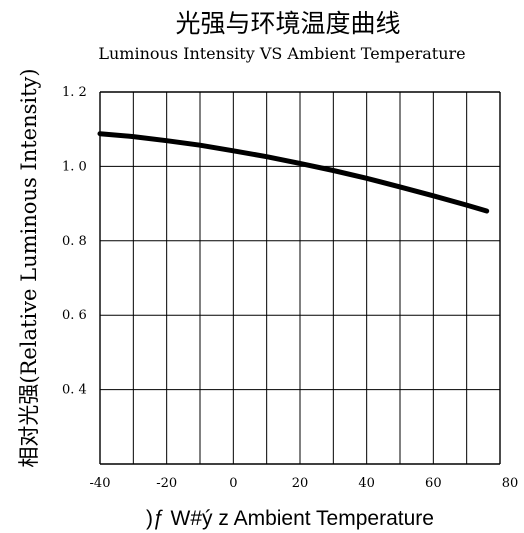  Describe the element at coordinates (74, 166) in the screenshot. I see `y-tick-label: 1. 0` at that location.